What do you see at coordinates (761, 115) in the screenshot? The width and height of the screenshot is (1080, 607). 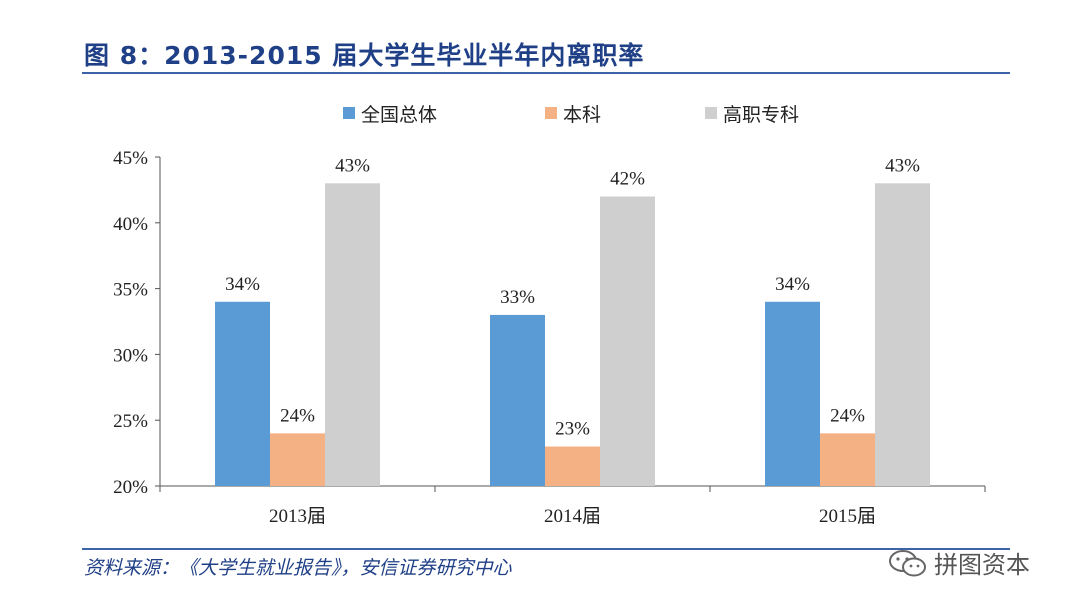 I see `legend-label: 高职专科` at bounding box center [761, 115].